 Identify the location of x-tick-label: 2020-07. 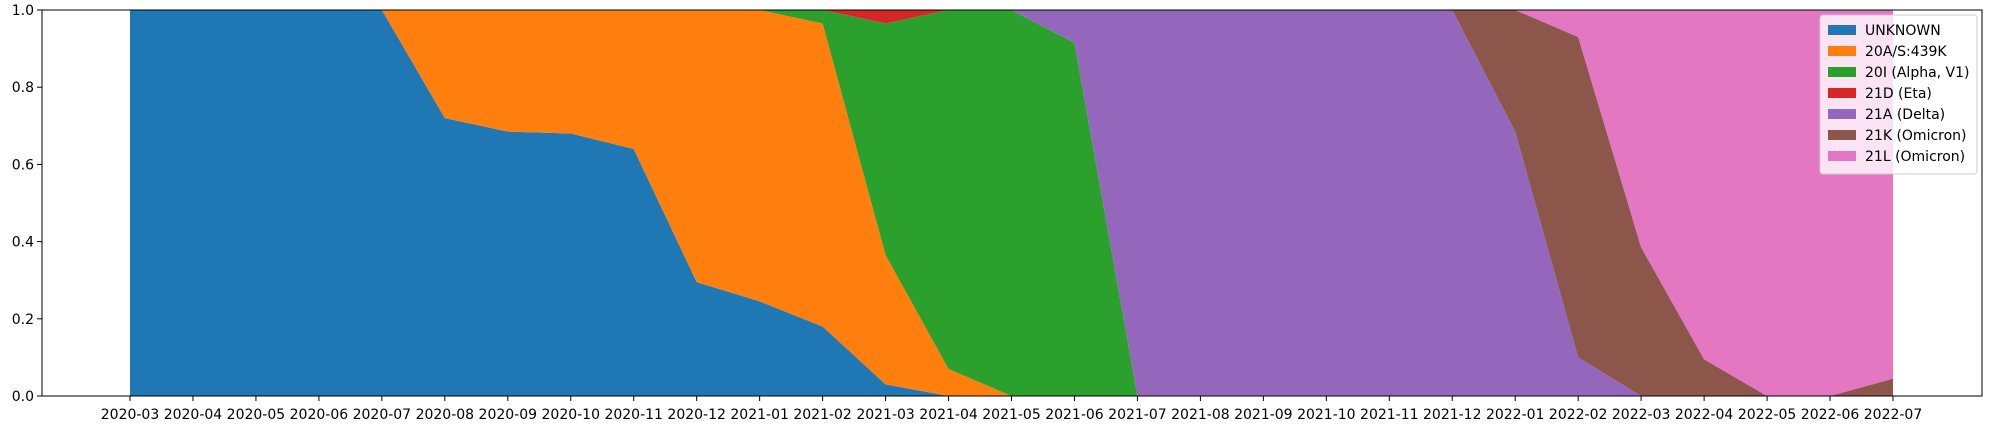
(382, 415).